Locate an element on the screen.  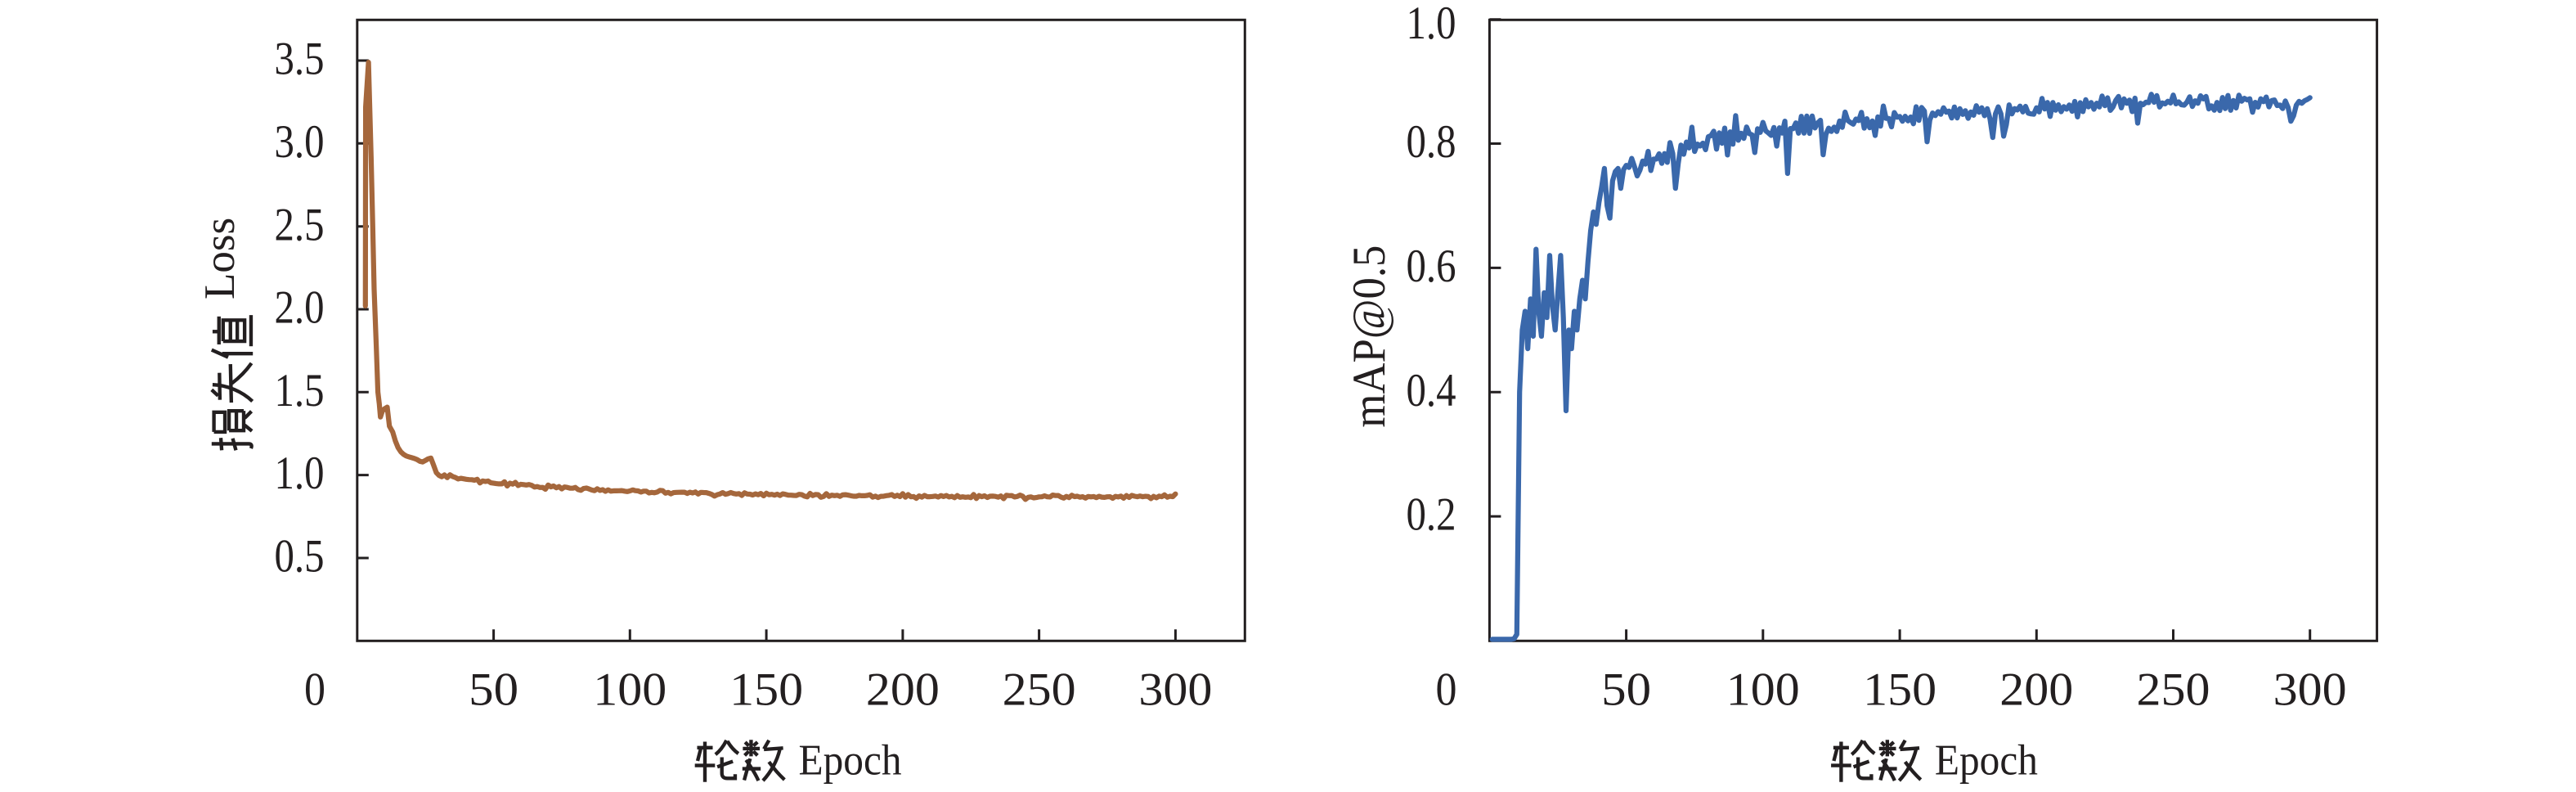
svg-text: 3.5 is located at coordinates (300, 60).